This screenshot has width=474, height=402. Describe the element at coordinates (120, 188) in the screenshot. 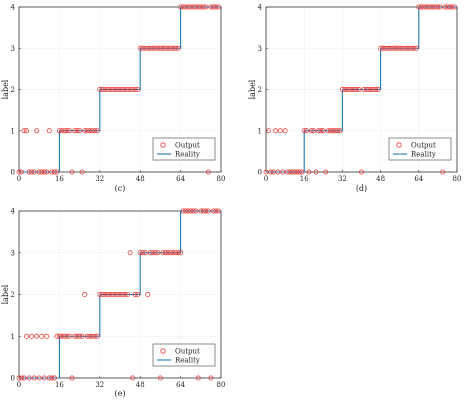

I see `chart-caption: (c)` at that location.